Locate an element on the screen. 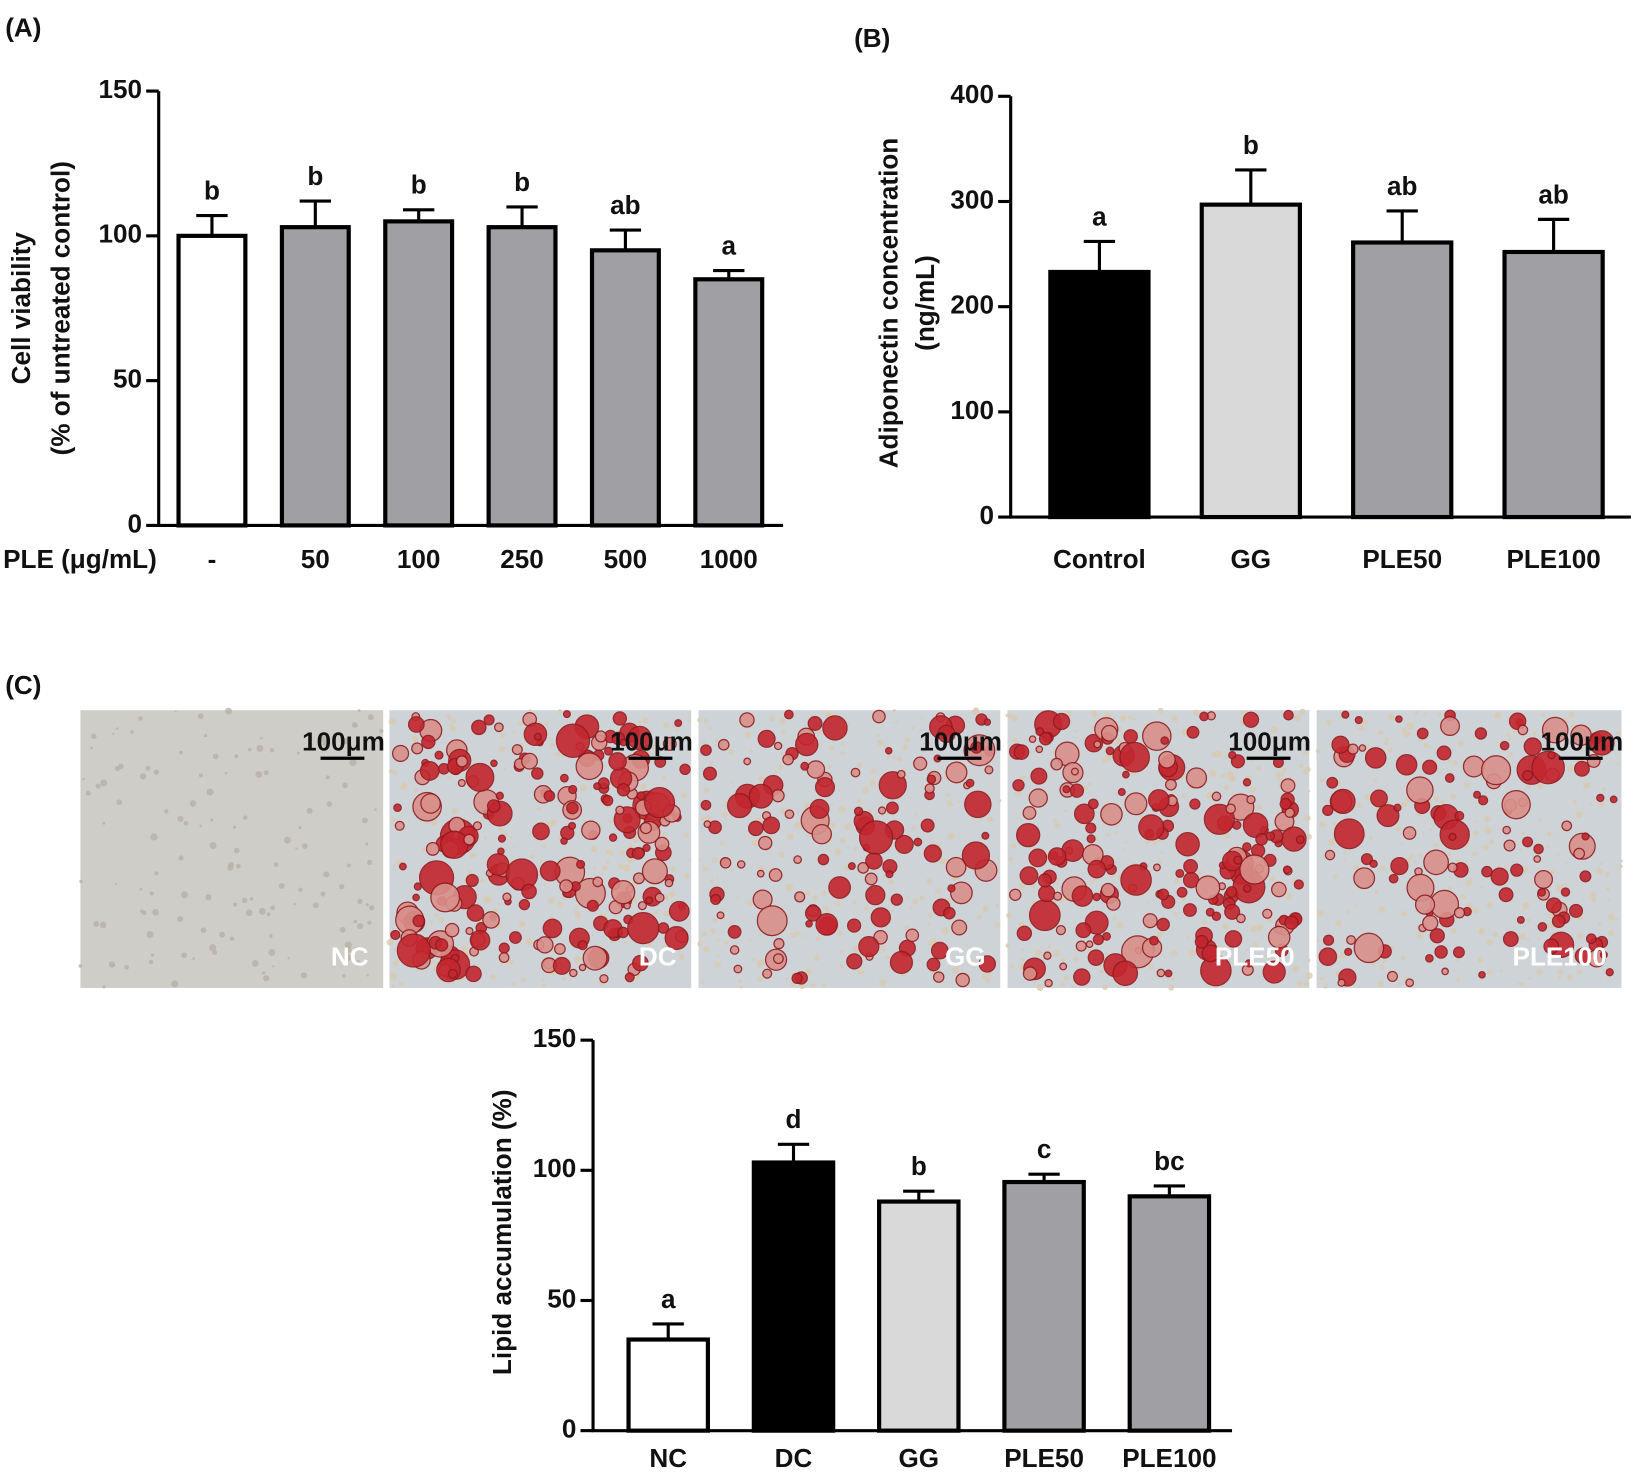 This screenshot has height=1481, width=1634. y-axis-label: Cell viability is located at coordinates (21, 308).